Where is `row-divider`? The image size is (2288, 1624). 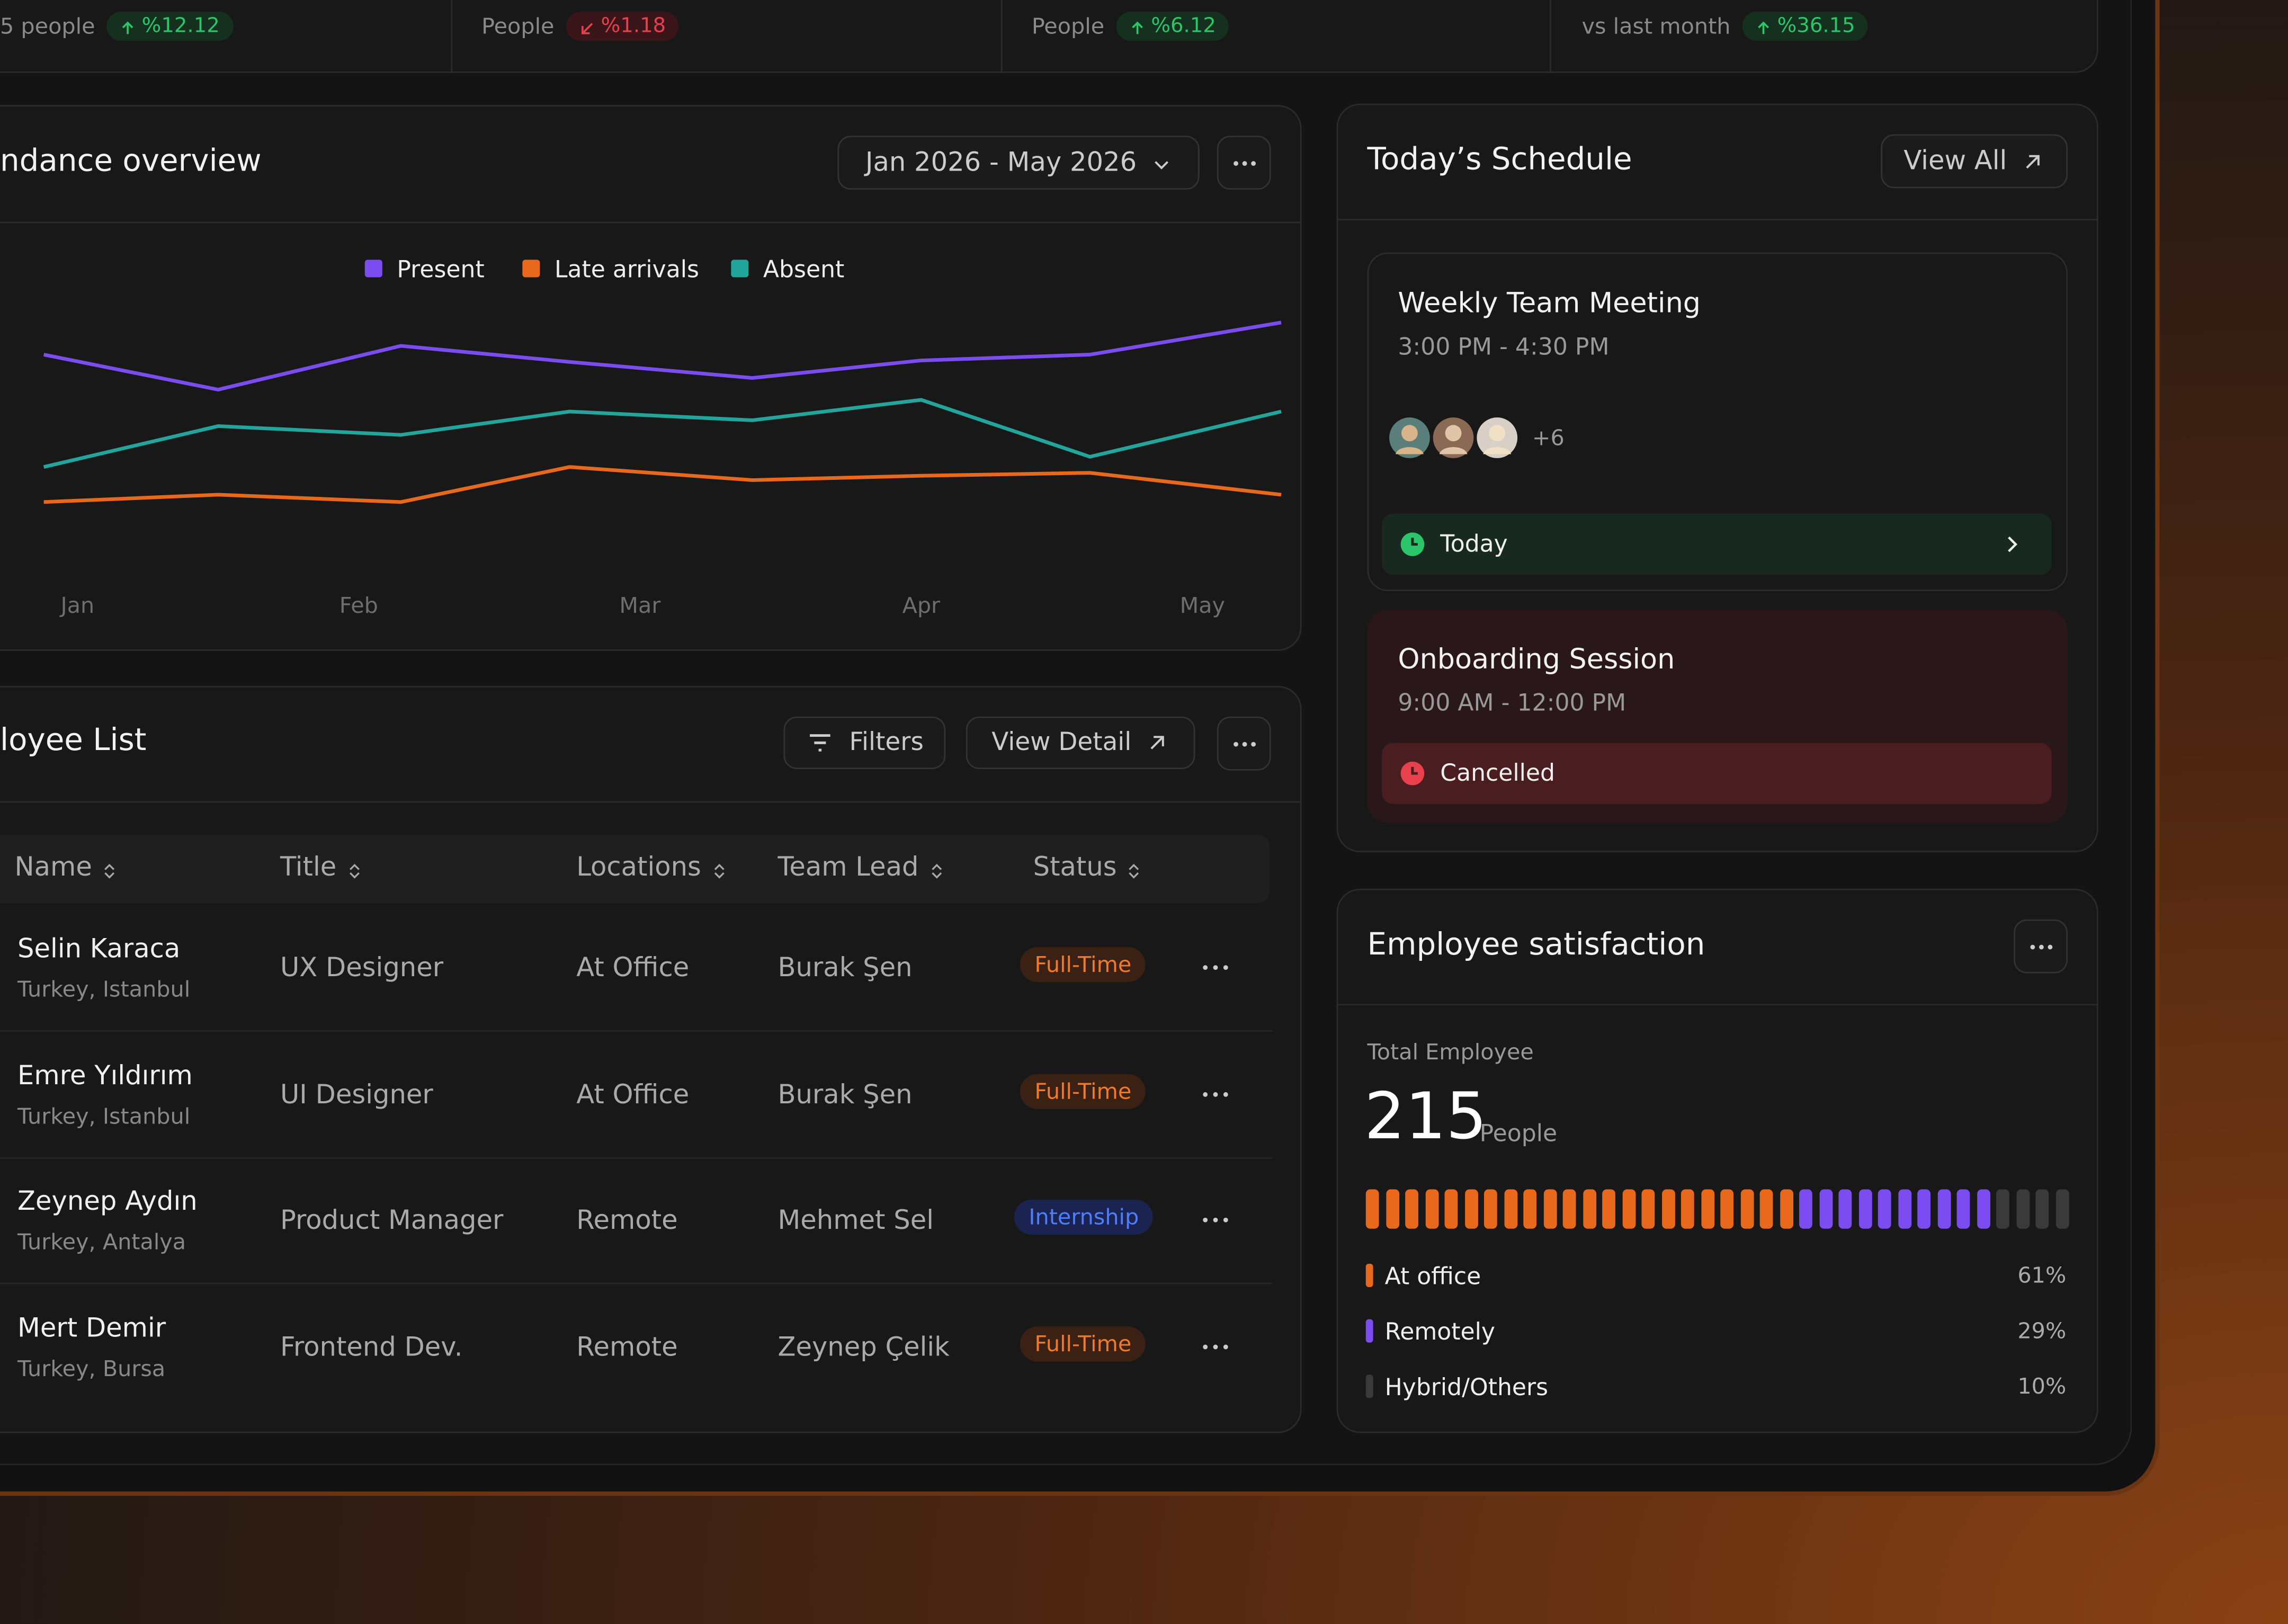 row-divider is located at coordinates (637, 1157).